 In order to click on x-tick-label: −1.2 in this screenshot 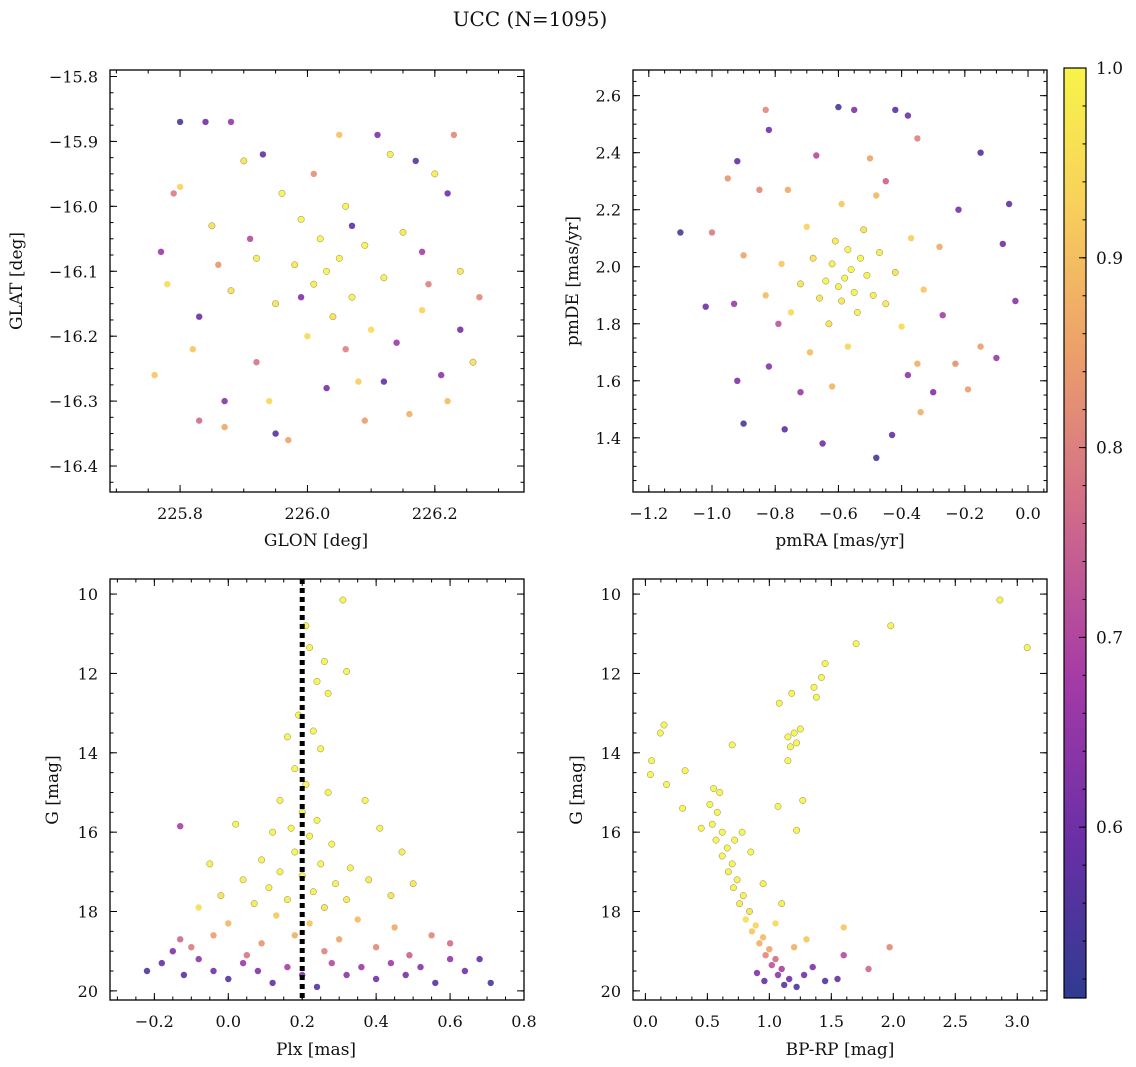, I will do `click(648, 513)`.